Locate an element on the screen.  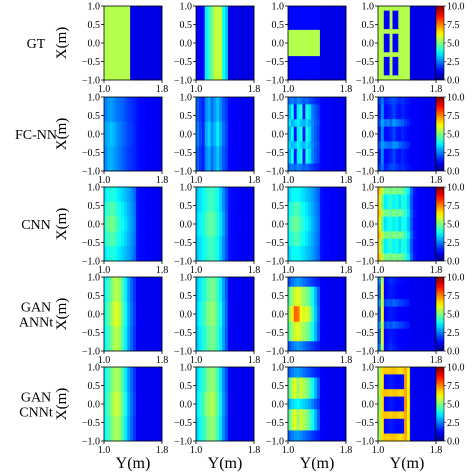
x-axis-label: Y(m) is located at coordinates (317, 463).